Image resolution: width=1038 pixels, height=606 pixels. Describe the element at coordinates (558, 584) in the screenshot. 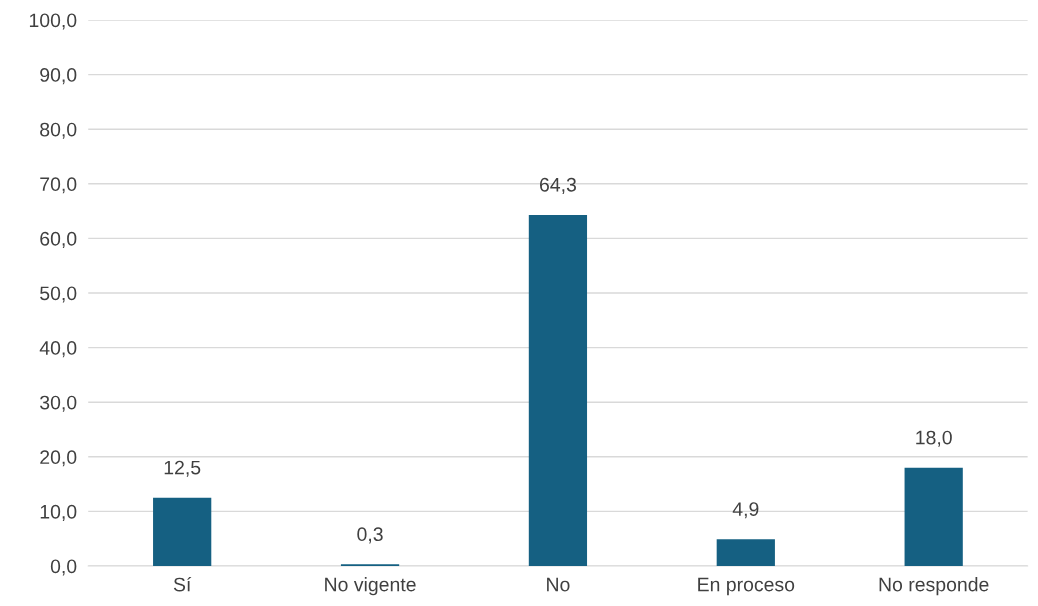

I see `x-tick-label: No` at that location.